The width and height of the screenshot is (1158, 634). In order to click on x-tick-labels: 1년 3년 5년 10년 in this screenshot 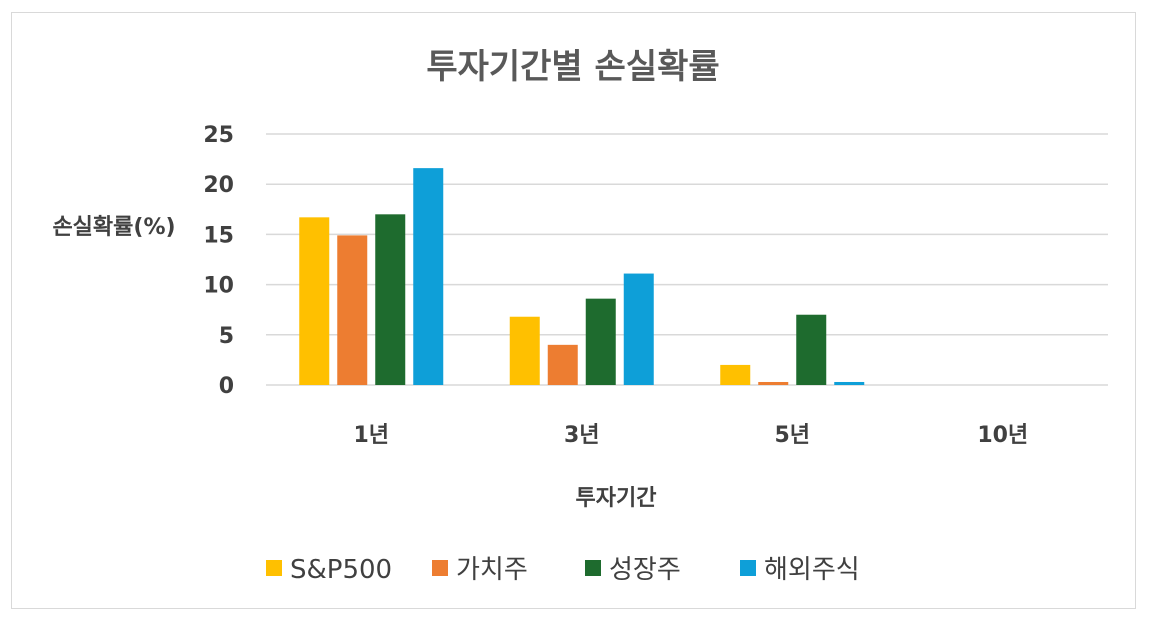, I will do `click(690, 435)`.